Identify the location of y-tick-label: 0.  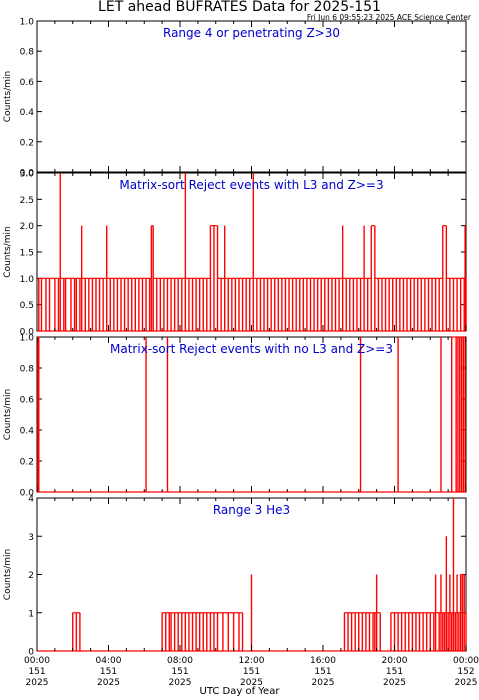
(31, 653).